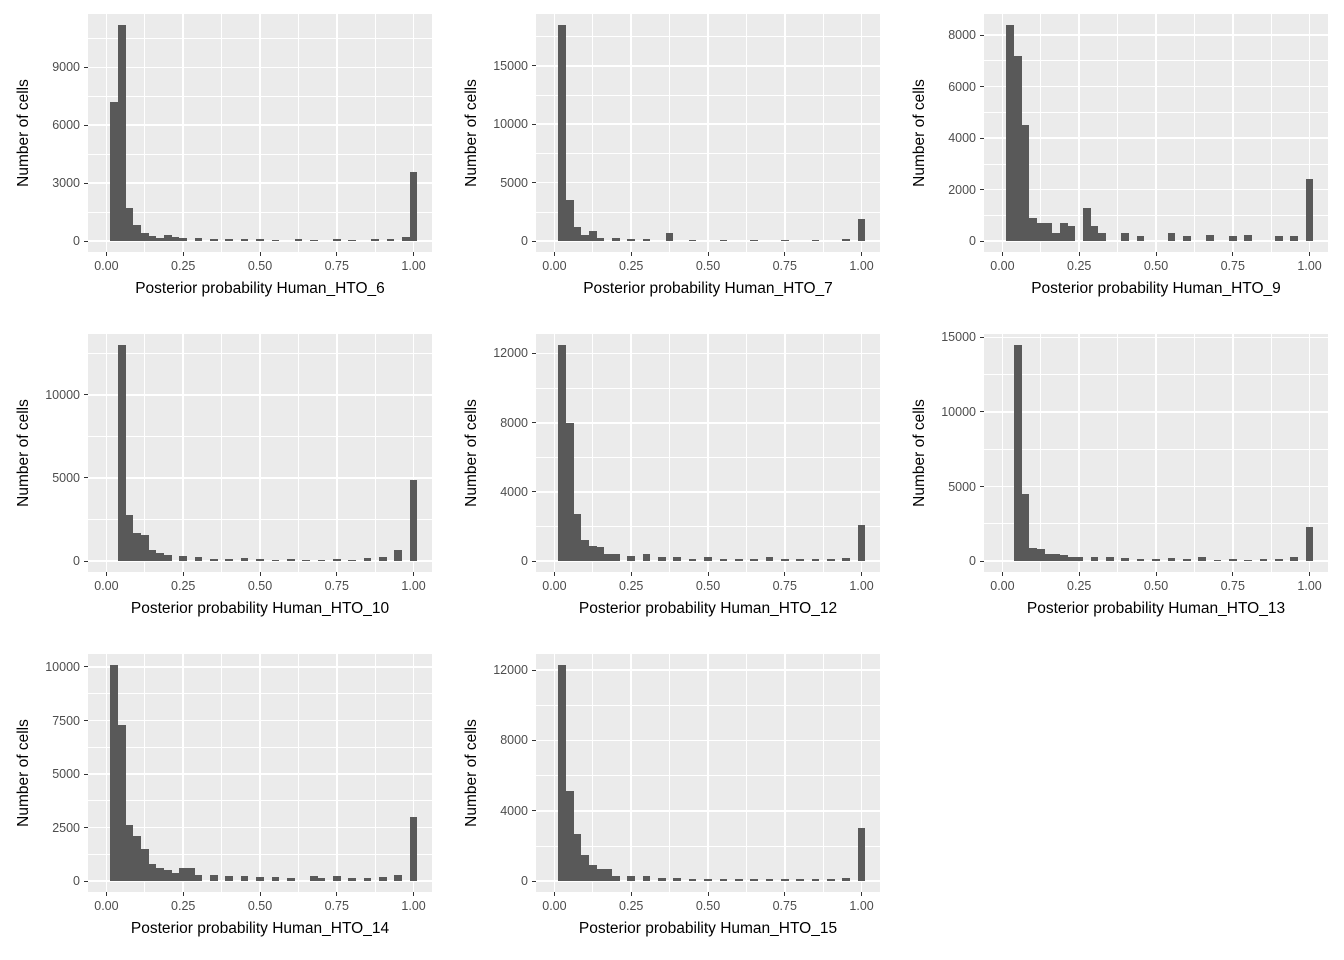 Image resolution: width=1344 pixels, height=960 pixels. I want to click on y-tick-label: 5000, so click(66, 477).